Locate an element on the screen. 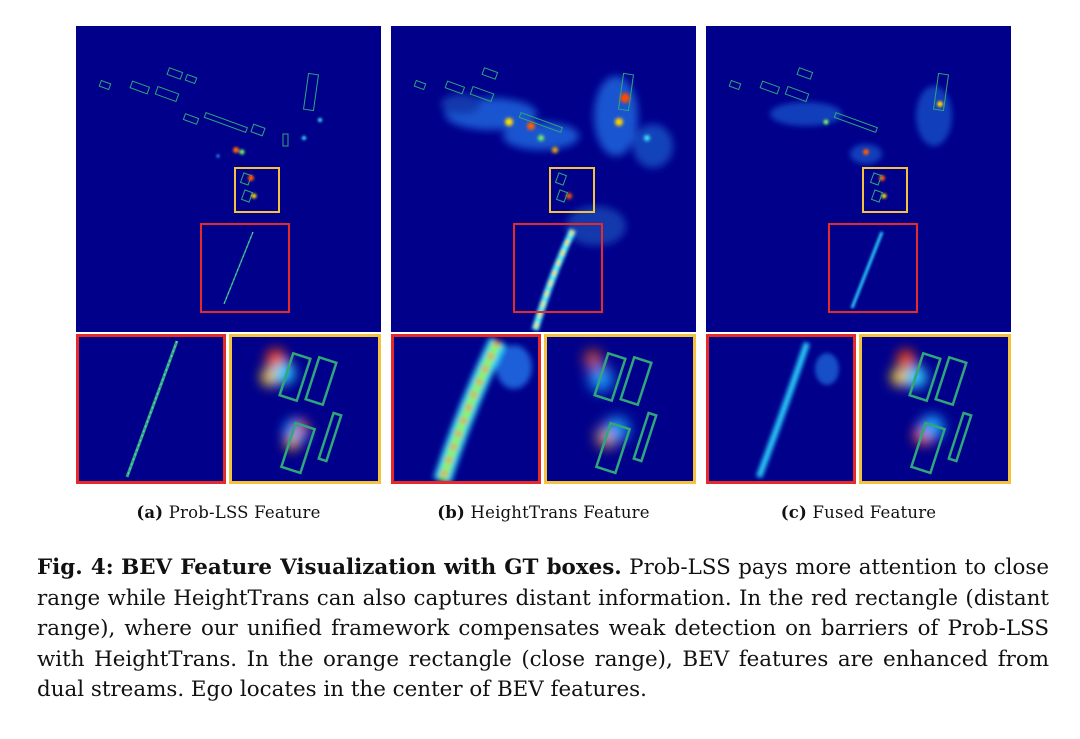 The width and height of the screenshot is (1080, 739). orange-rect-a is located at coordinates (257, 190).